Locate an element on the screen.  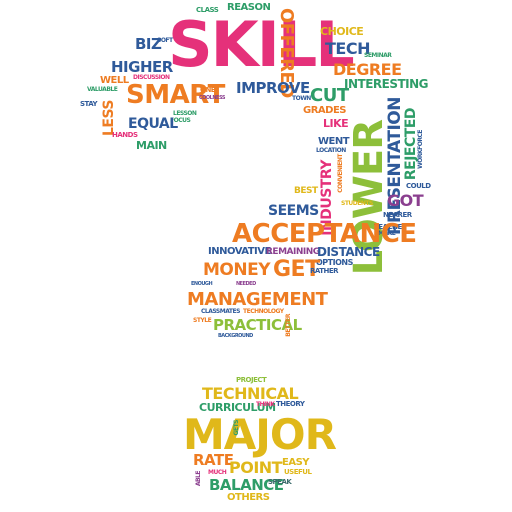
word-smart: SMART is located at coordinates (175, 95).